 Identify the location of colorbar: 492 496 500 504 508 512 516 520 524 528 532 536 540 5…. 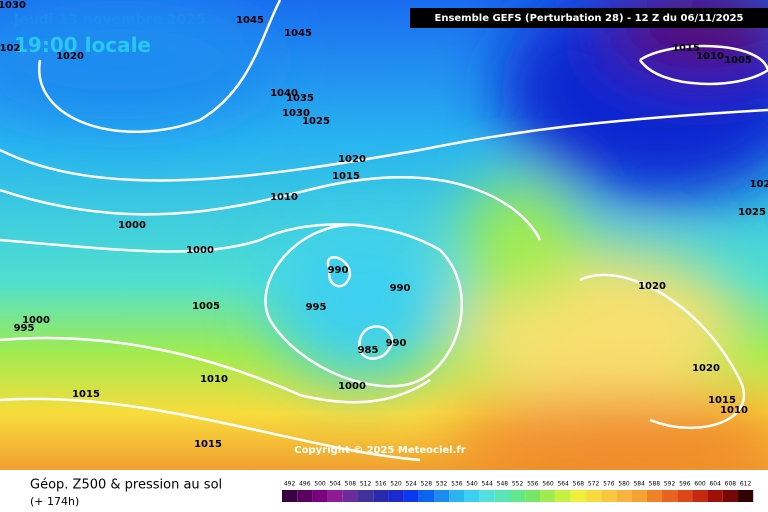
(518, 491).